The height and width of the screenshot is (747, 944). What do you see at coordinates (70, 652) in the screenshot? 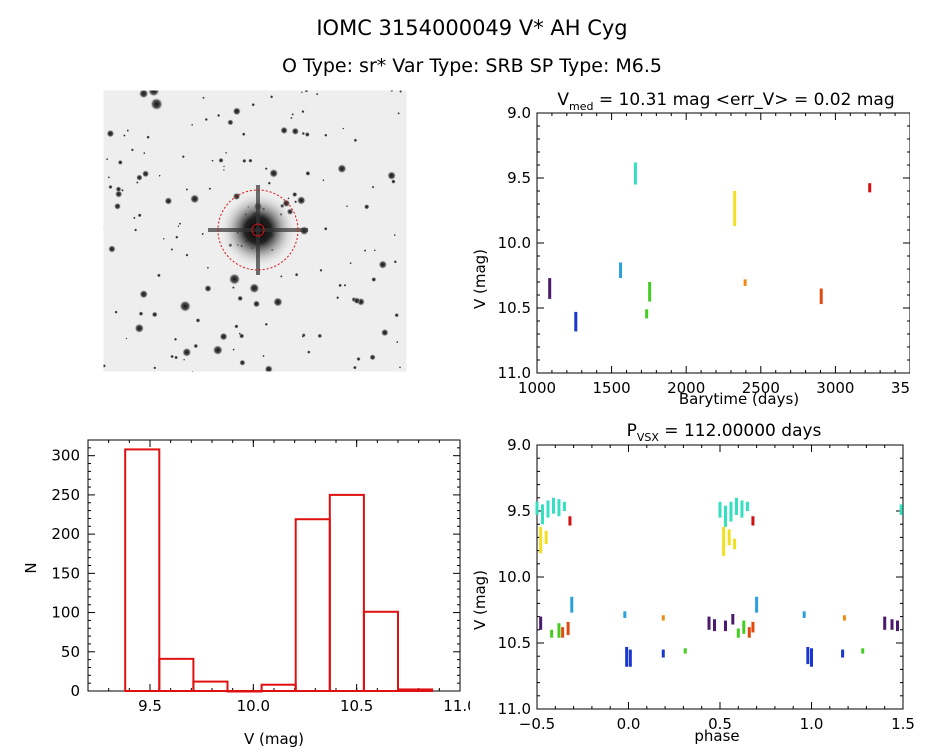
I see `y-tick-label: 50` at bounding box center [70, 652].